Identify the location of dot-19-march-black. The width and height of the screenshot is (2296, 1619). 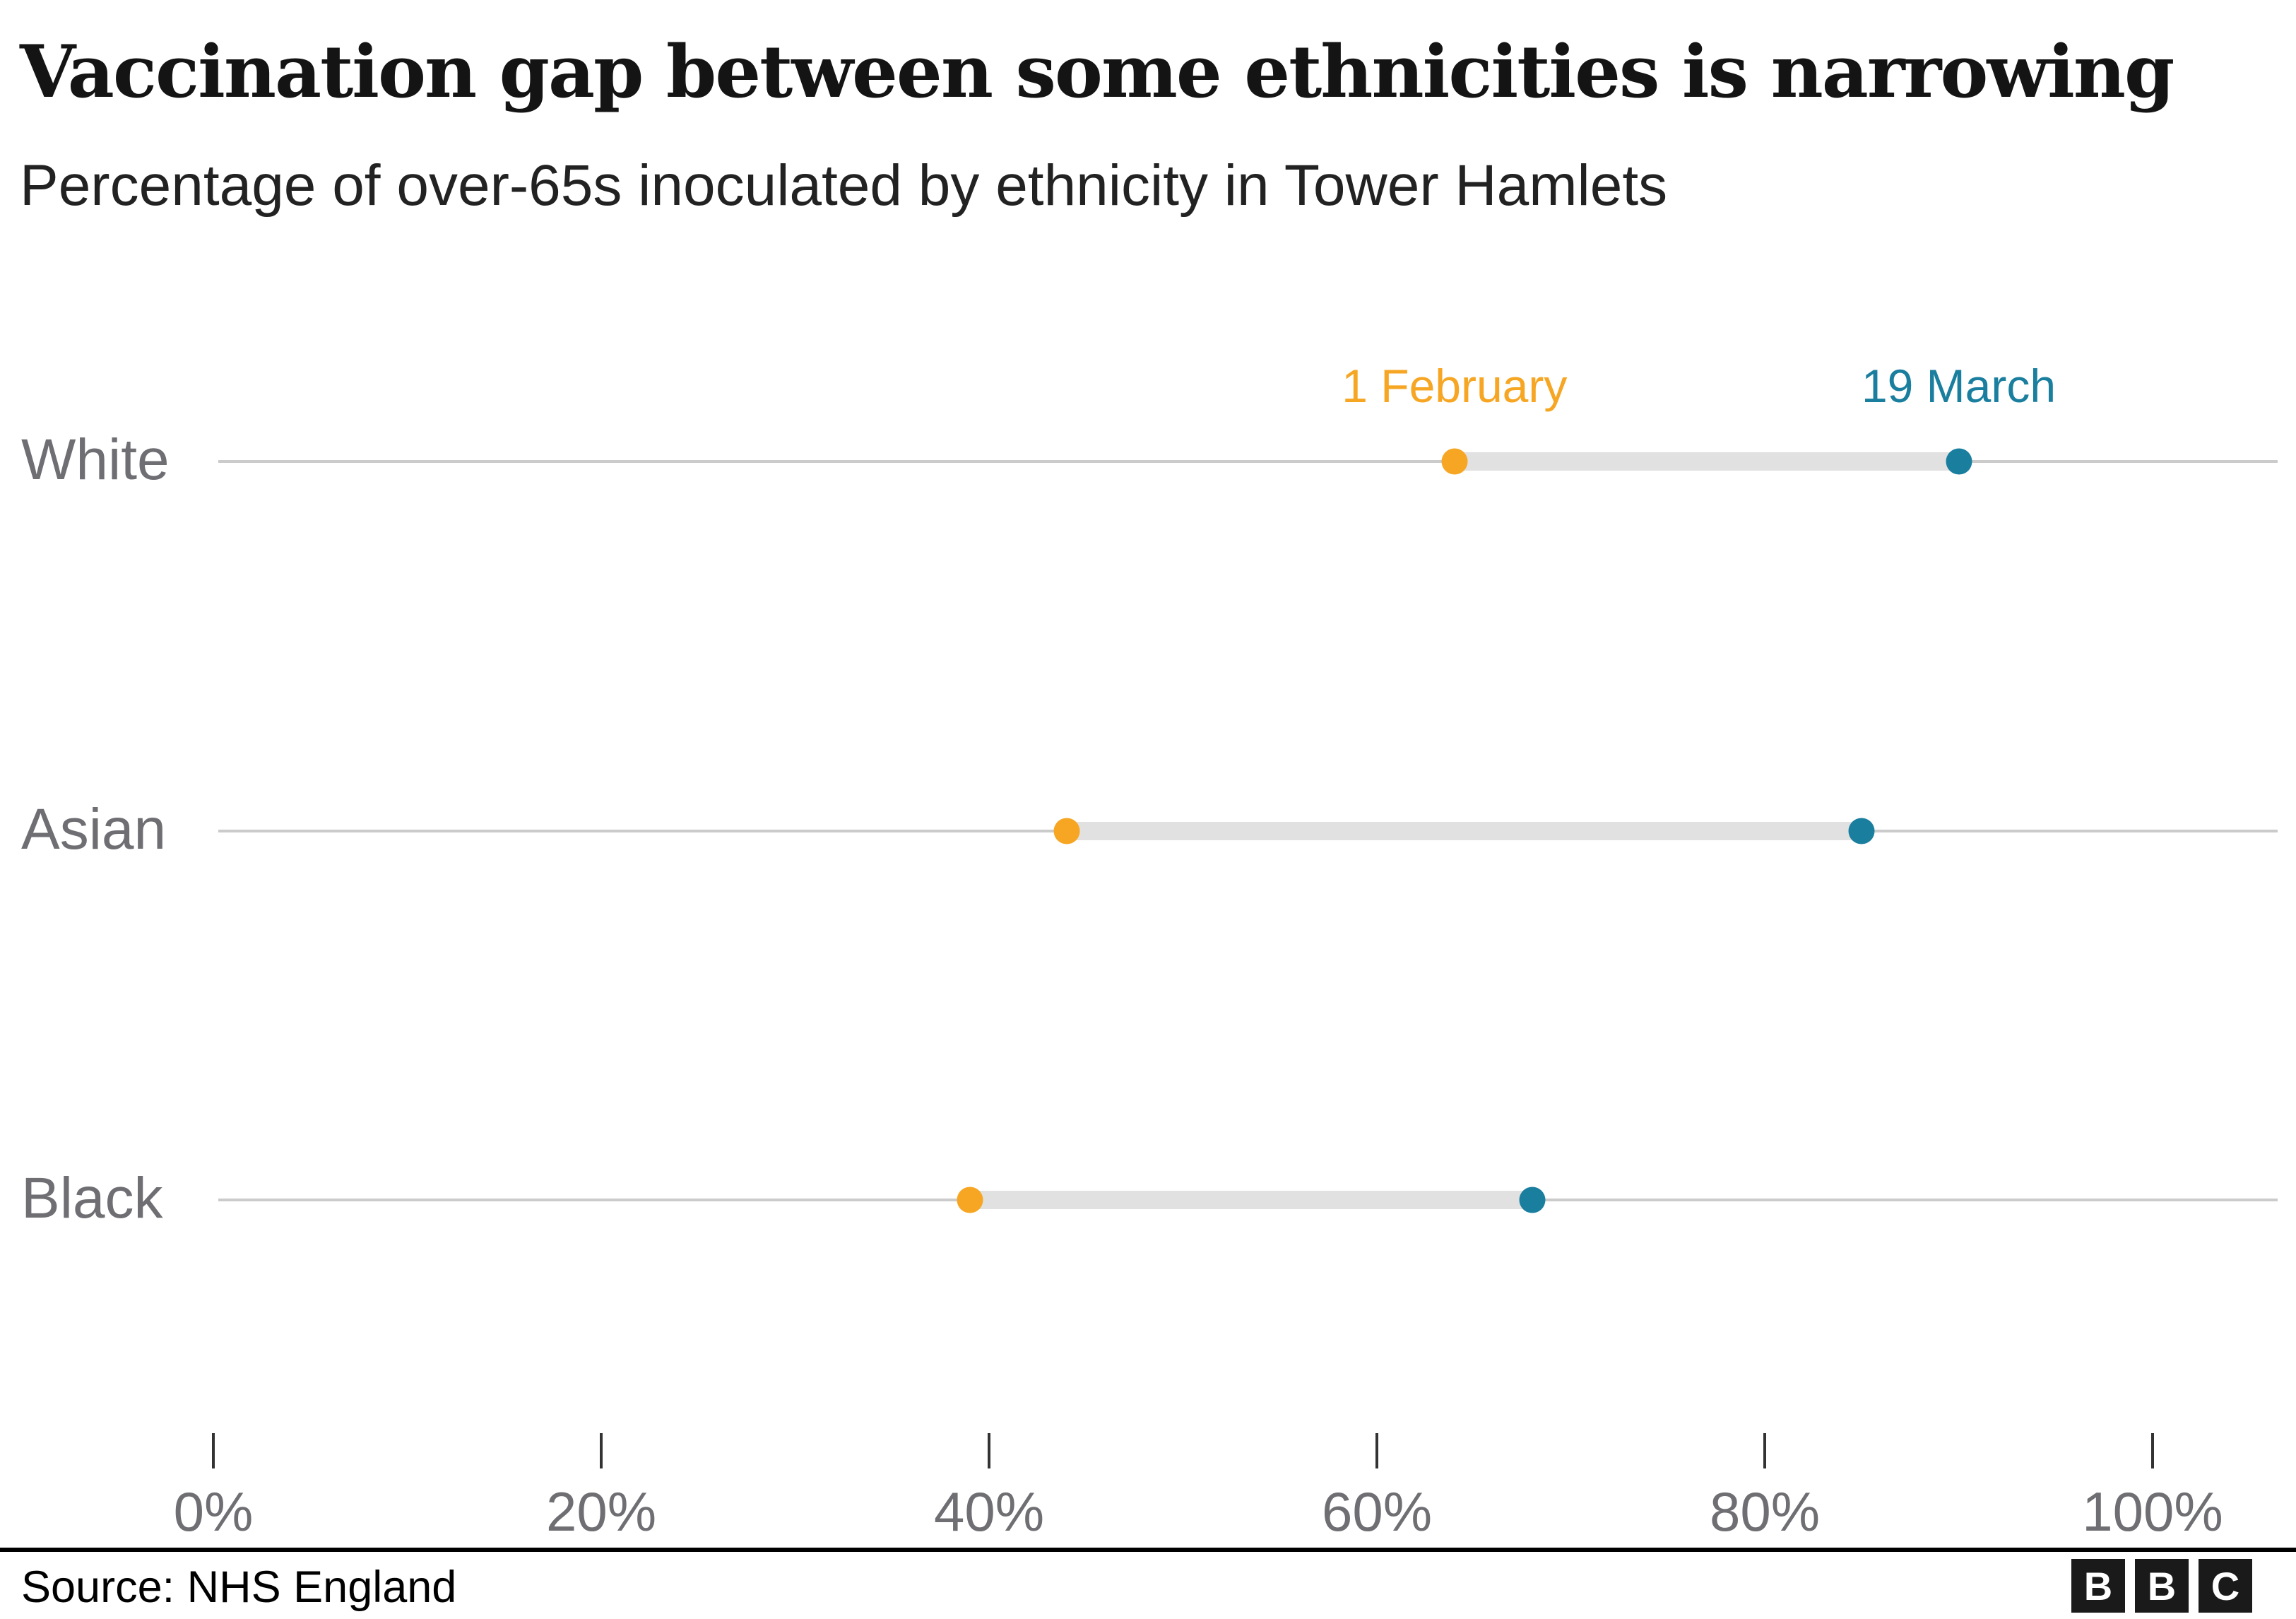
(1532, 1200).